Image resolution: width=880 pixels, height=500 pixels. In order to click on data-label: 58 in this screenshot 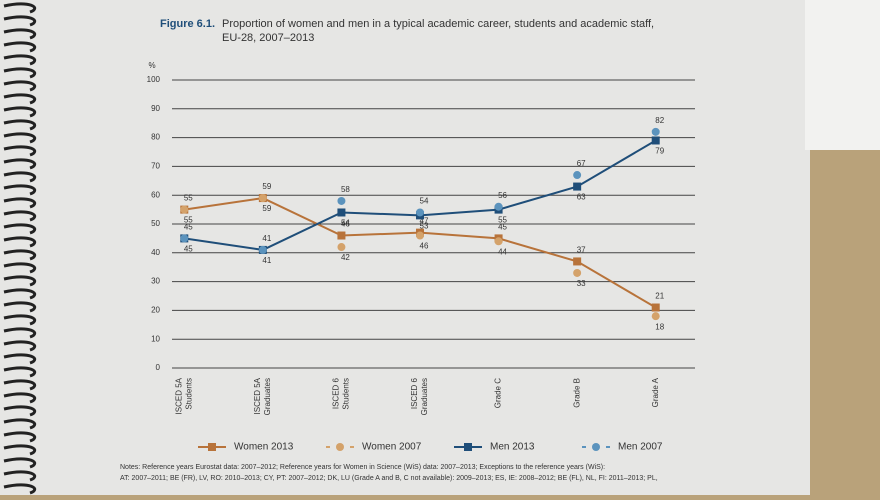, I will do `click(345, 189)`.